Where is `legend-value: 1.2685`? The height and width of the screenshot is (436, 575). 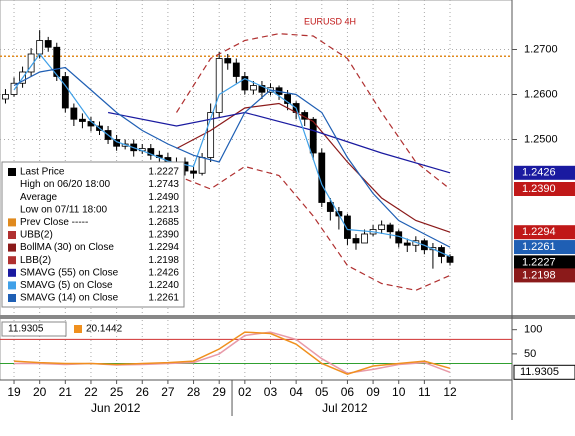 legend-value: 1.2685 is located at coordinates (163, 222).